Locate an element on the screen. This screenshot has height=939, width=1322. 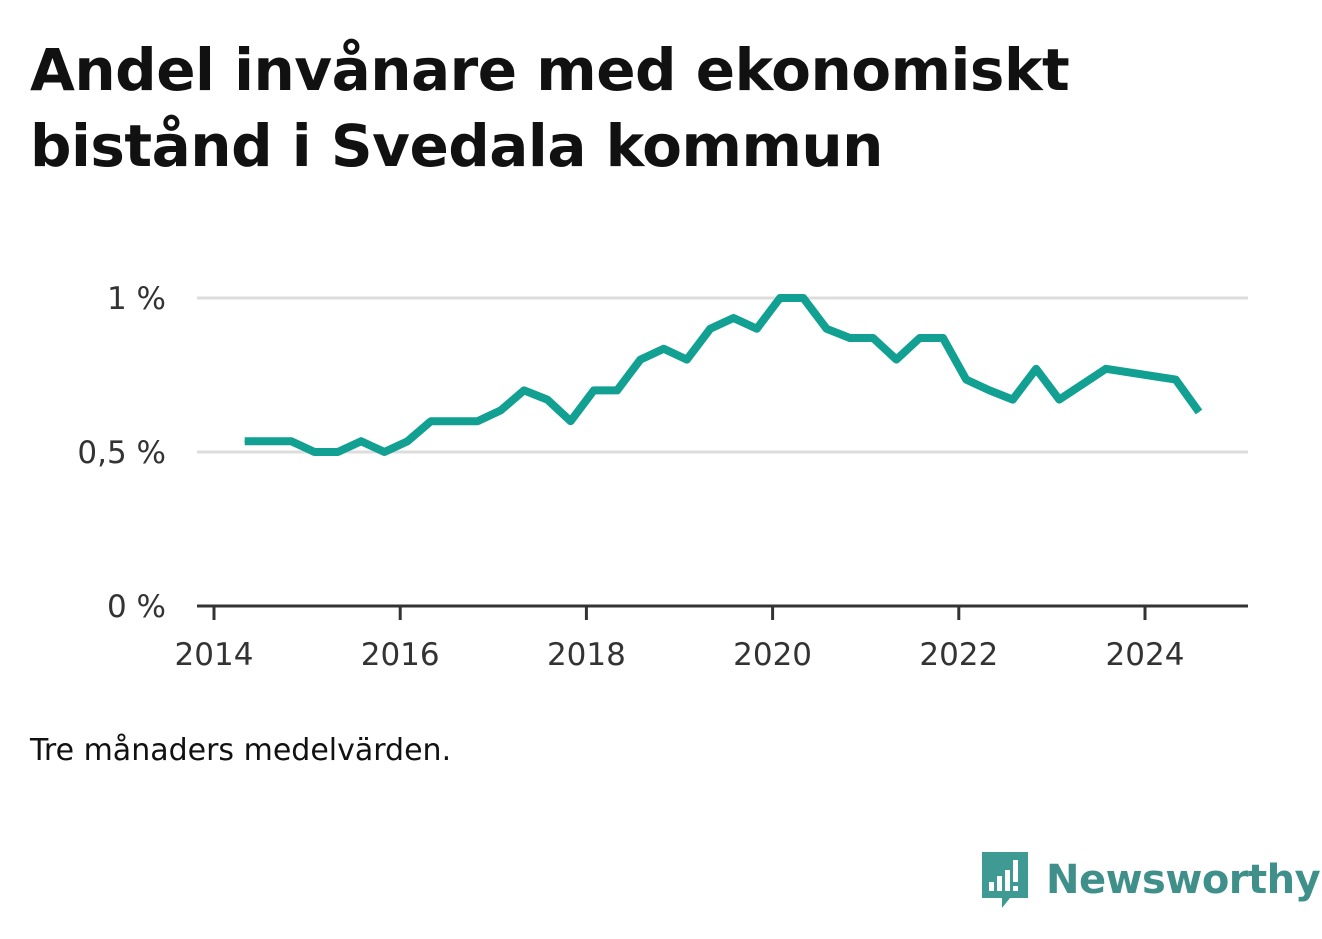
x-tick-label: 2024 is located at coordinates (1145, 655).